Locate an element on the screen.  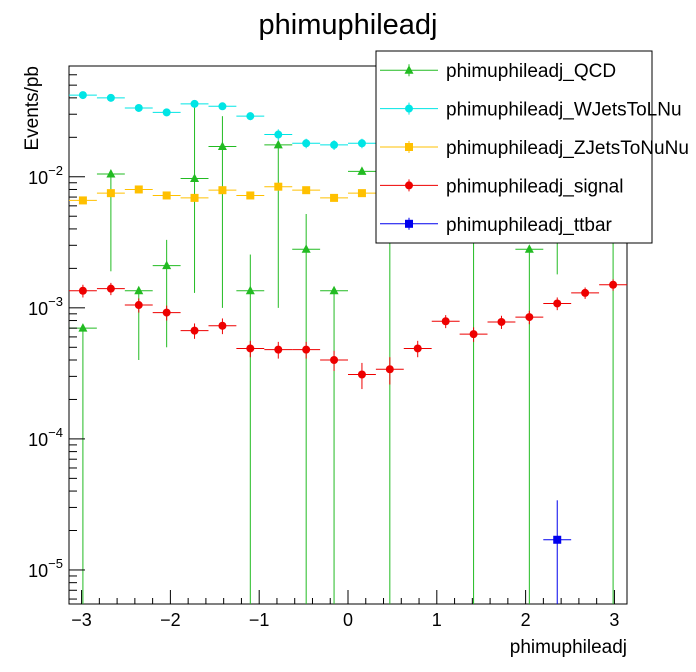
x-tick-label: 2 is located at coordinates (526, 620).